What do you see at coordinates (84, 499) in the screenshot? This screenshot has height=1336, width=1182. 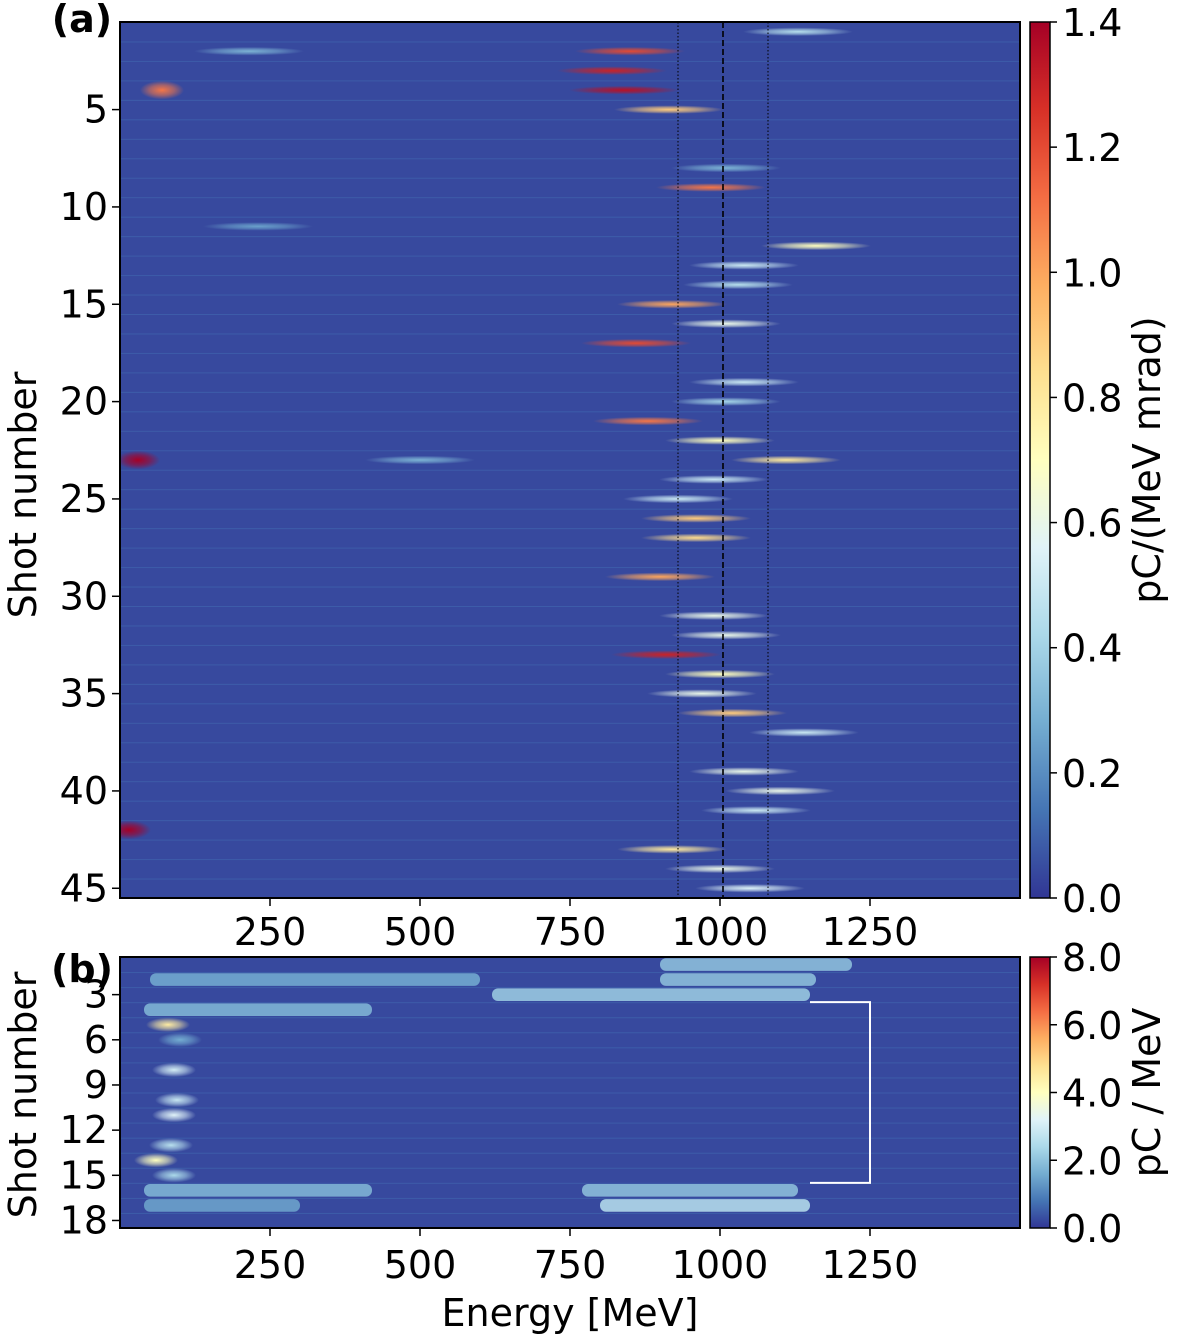 I see `y-tick-label: 25` at bounding box center [84, 499].